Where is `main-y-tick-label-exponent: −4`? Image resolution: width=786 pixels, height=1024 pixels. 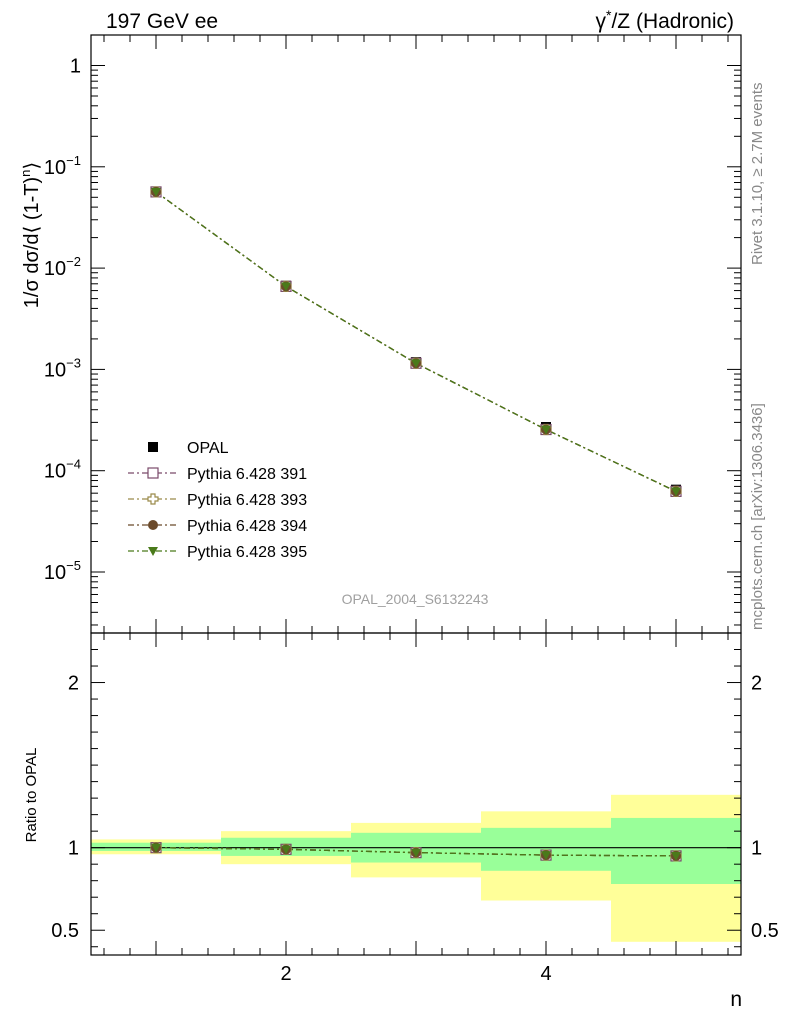 main-y-tick-label-exponent: −4 is located at coordinates (73, 464).